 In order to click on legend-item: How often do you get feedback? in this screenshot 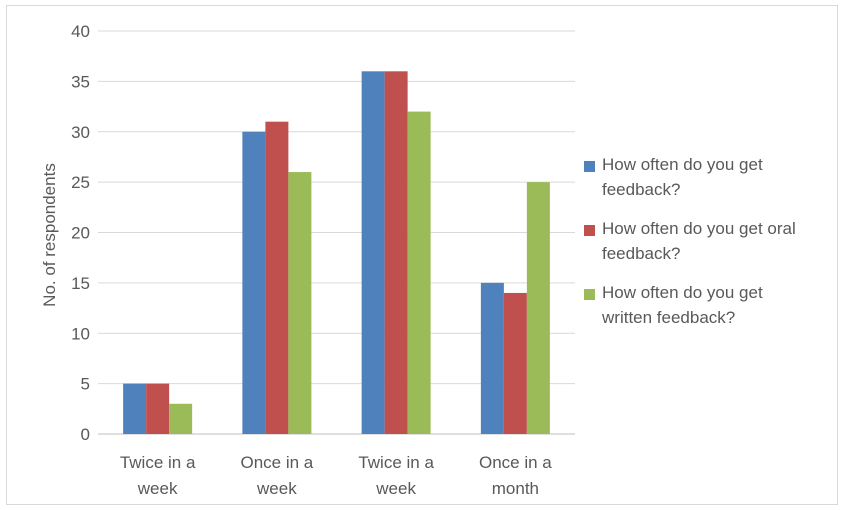, I will do `click(709, 178)`.